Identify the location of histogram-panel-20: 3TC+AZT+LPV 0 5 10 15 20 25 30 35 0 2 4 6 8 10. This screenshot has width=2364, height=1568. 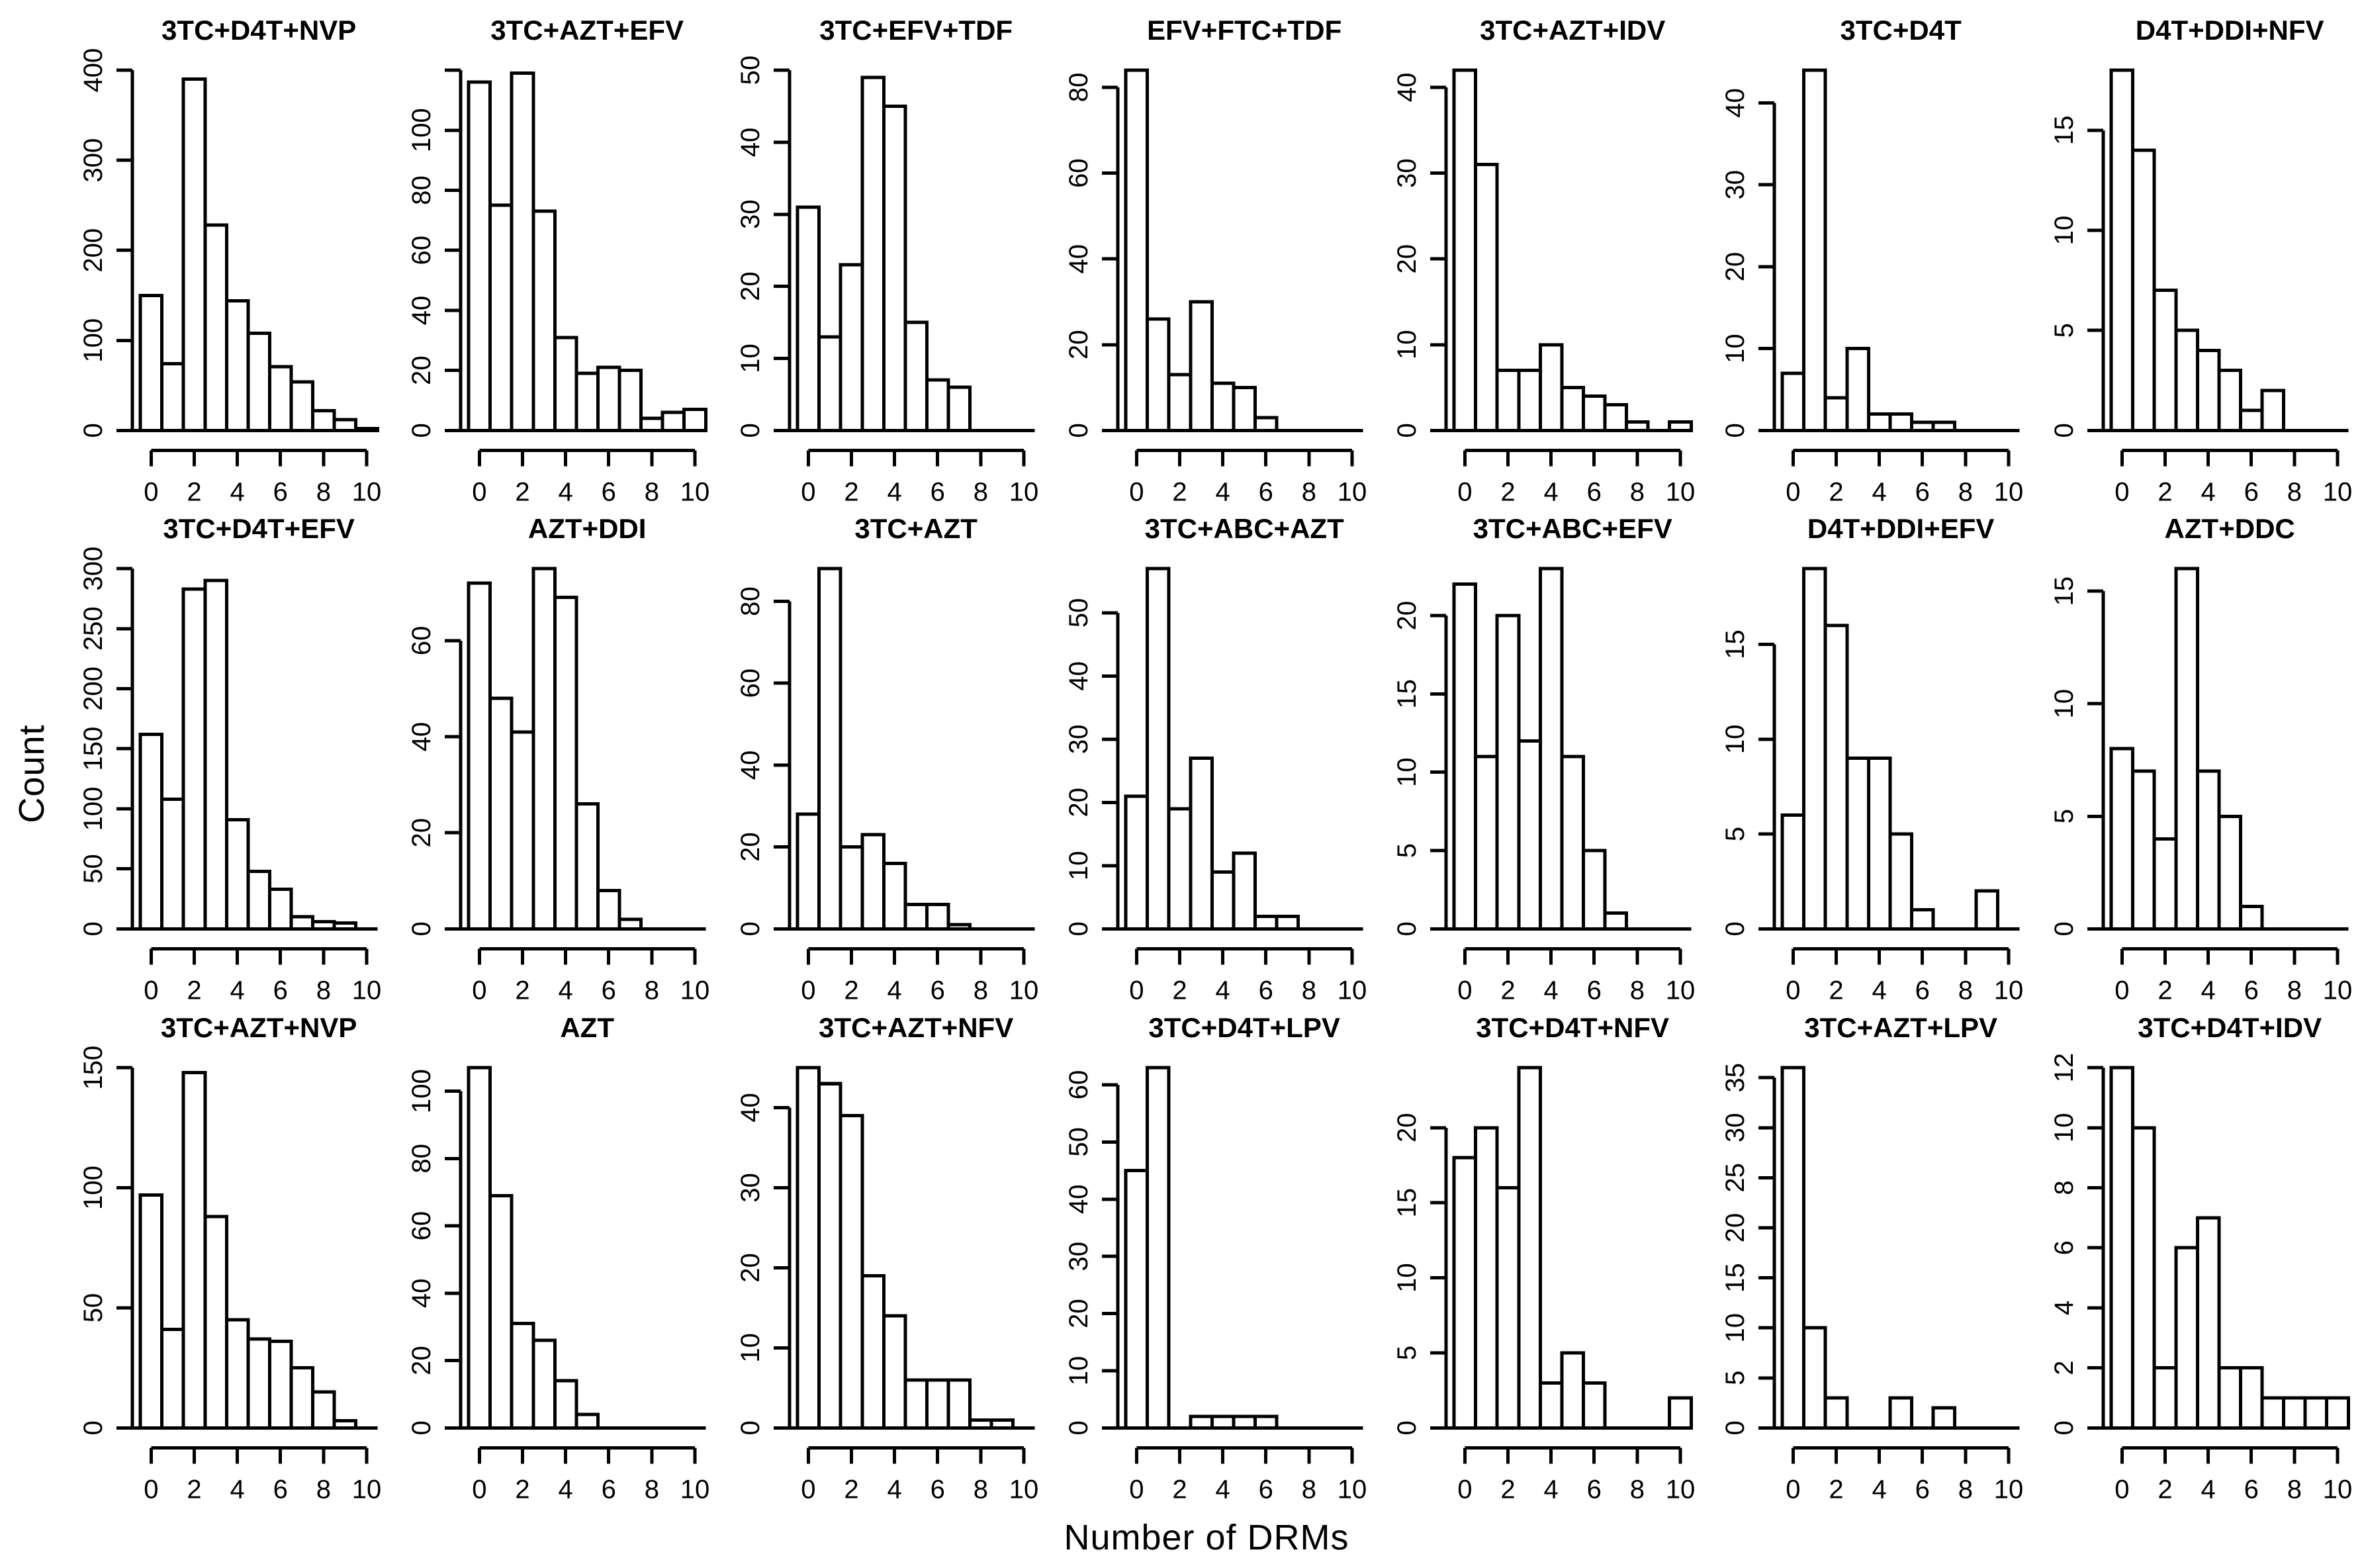
(1864, 1252).